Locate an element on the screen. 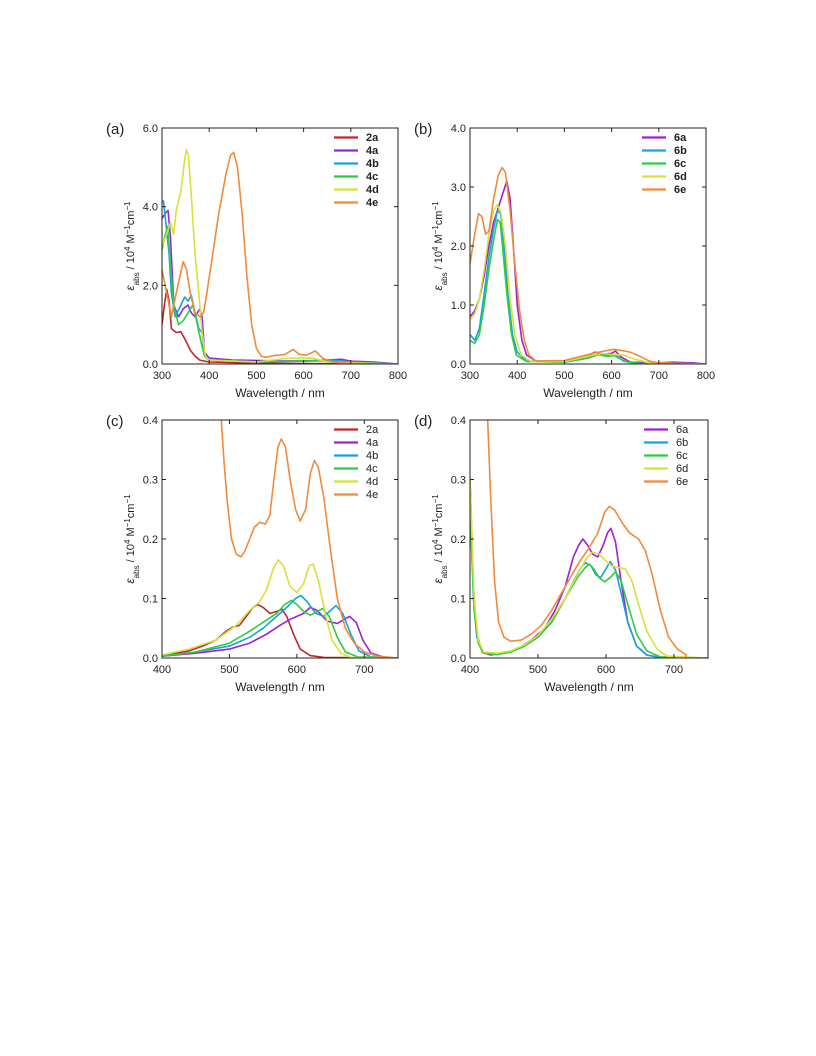  y-tick-label: 1.0 is located at coordinates (458, 306).